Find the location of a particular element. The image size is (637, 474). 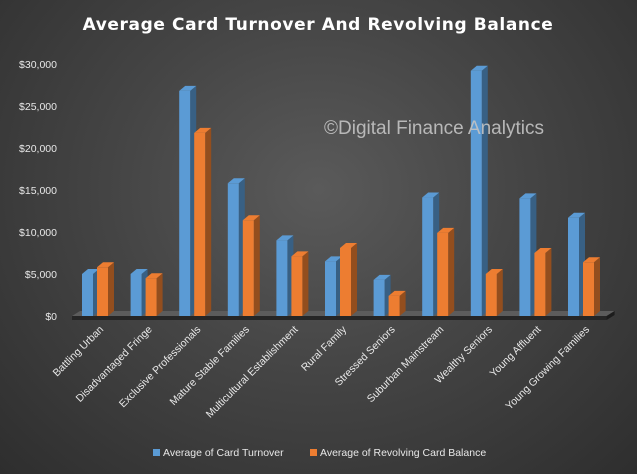

x-tick-label: Rural Family is located at coordinates (324, 348).